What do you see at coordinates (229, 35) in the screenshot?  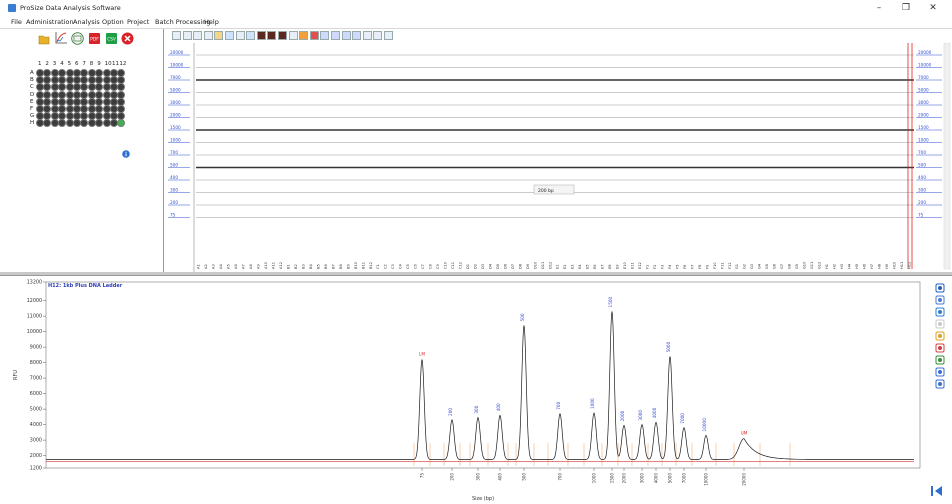 I see `trace-tool-6-icon` at bounding box center [229, 35].